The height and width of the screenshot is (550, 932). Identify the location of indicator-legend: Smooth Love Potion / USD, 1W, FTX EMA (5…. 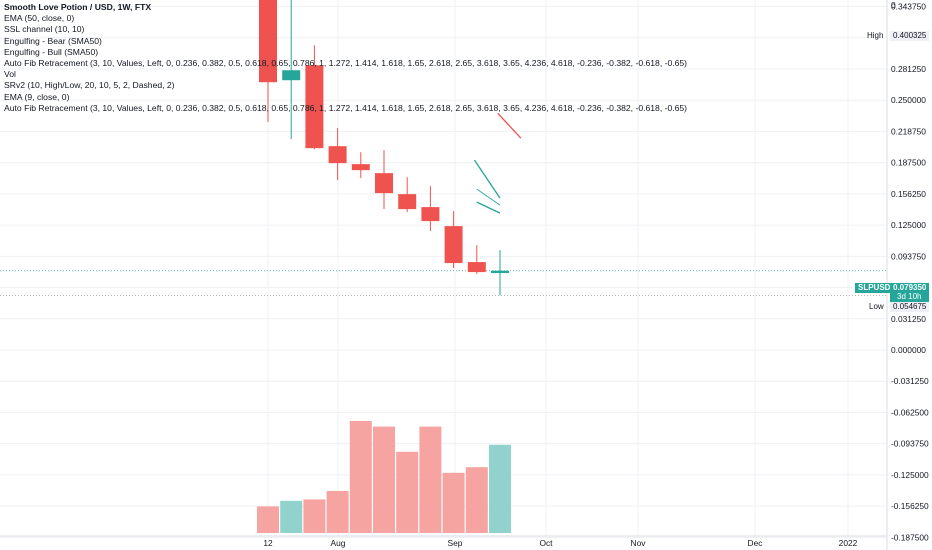
(345, 58).